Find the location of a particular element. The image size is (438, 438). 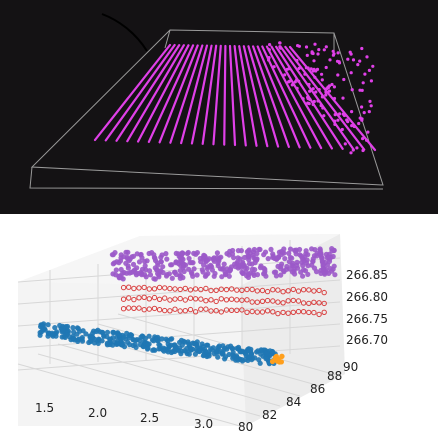

y-tick-label: 86 is located at coordinates (317, 389).